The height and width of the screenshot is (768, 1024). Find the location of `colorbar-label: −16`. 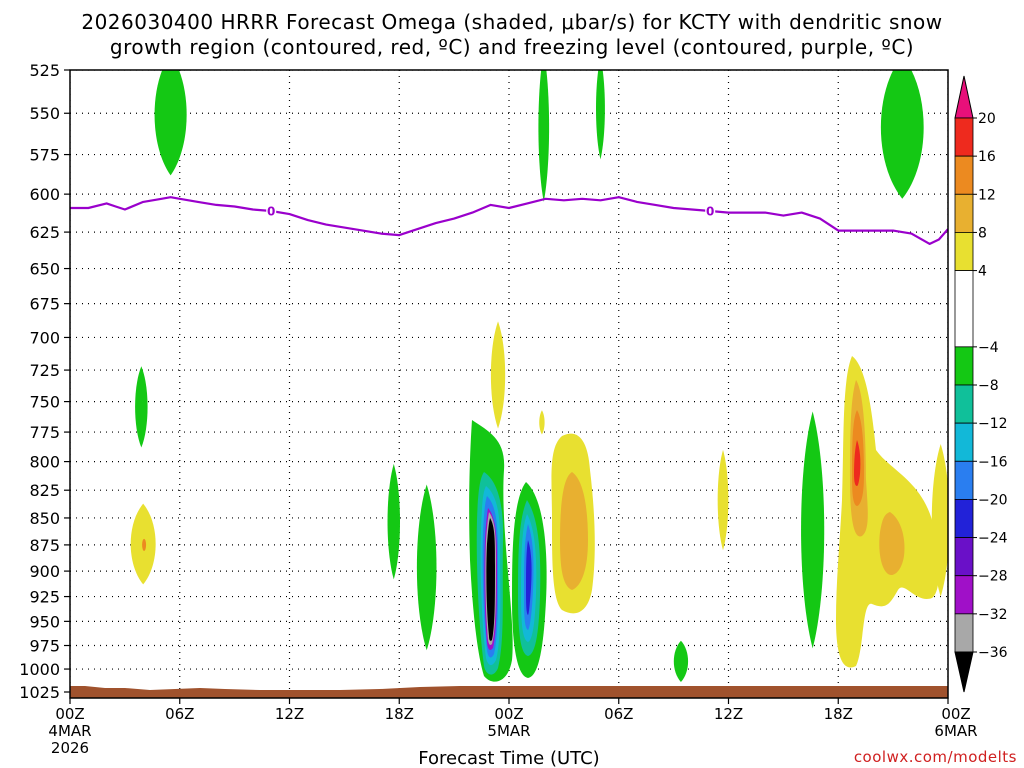

colorbar-label: −16 is located at coordinates (993, 462).